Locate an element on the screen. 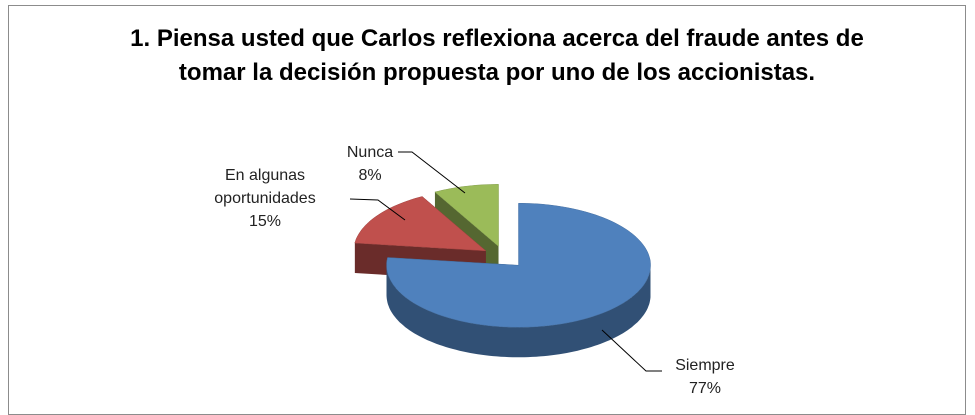  category-label: Siempre is located at coordinates (705, 365).